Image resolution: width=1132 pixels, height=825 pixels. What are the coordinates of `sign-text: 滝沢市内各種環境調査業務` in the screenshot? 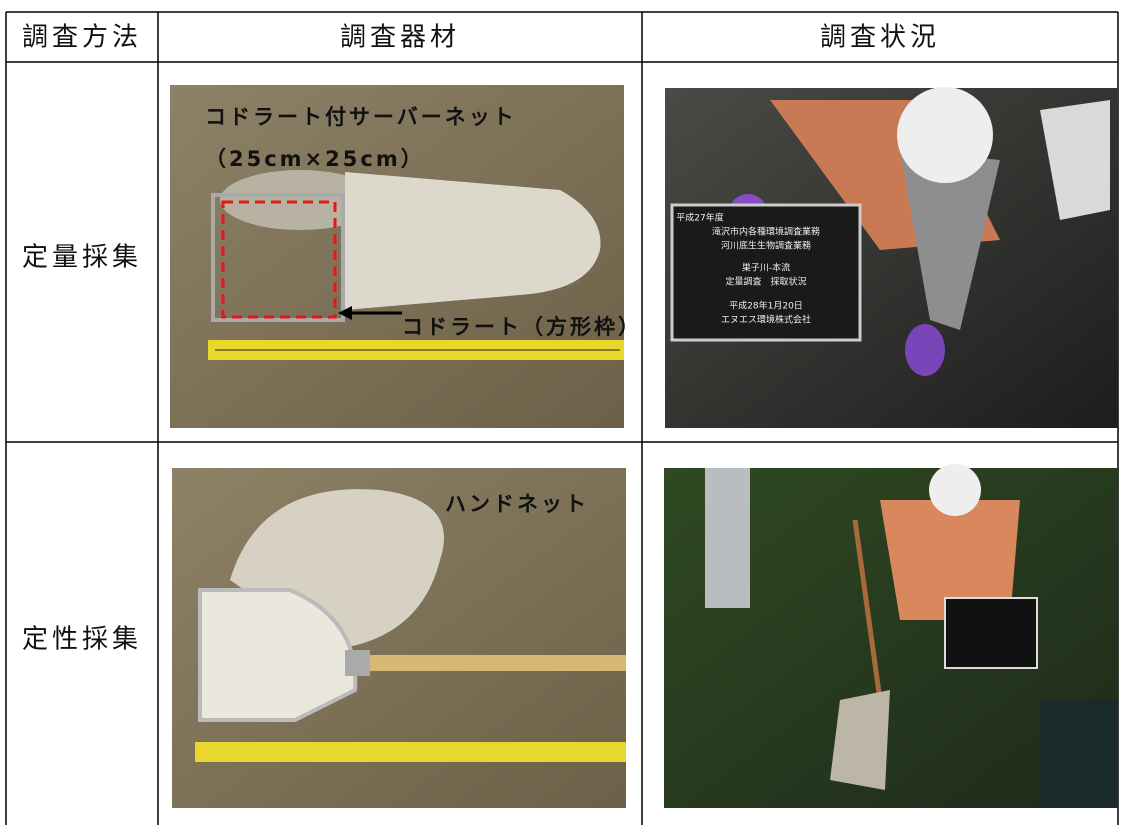 It's located at (766, 232).